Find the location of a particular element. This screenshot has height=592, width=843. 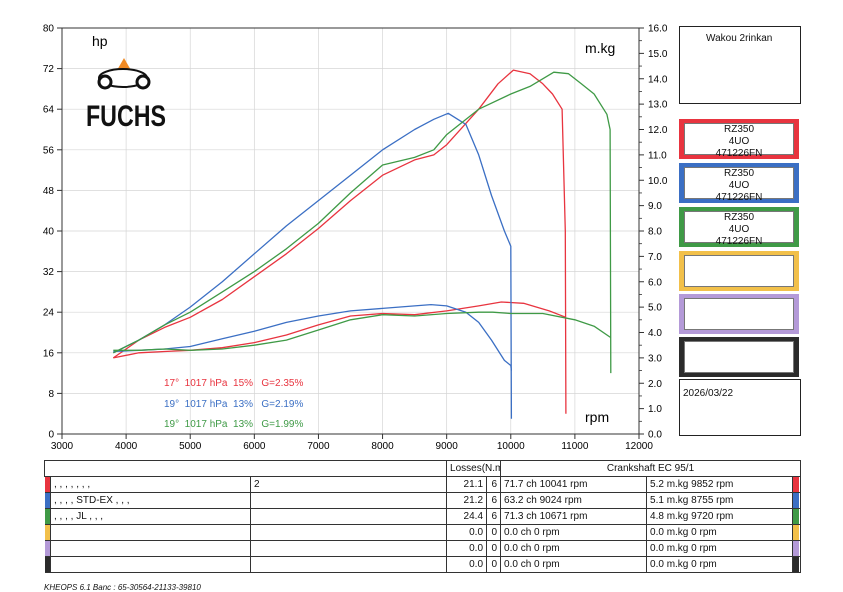

y-left-tick-label: 16 is located at coordinates (49, 353).